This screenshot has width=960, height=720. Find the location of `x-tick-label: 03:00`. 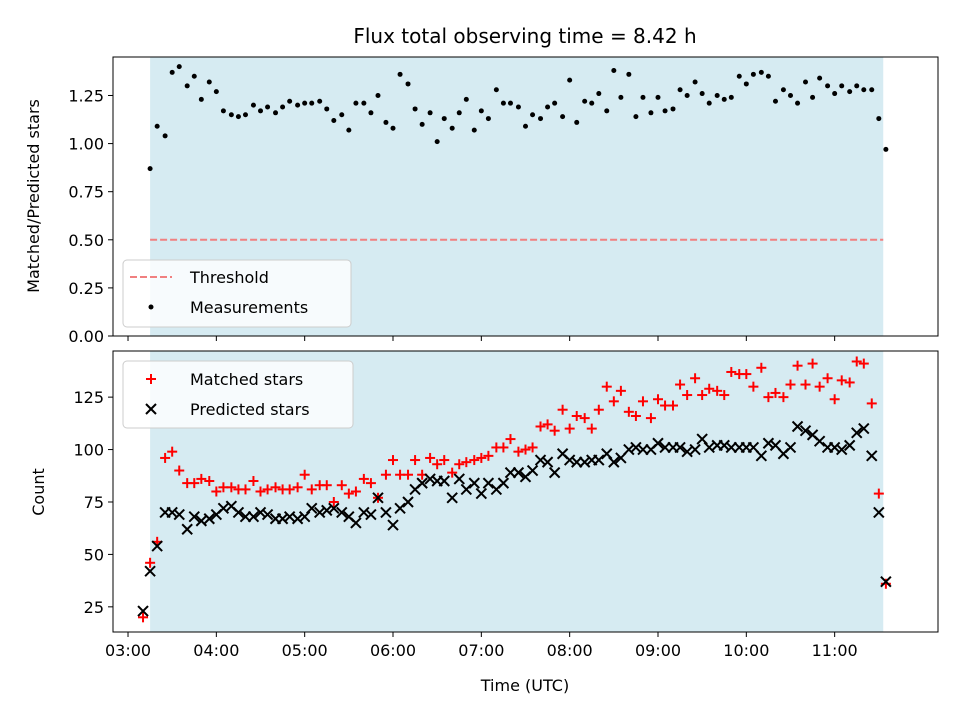

x-tick-label: 03:00 is located at coordinates (128, 650).